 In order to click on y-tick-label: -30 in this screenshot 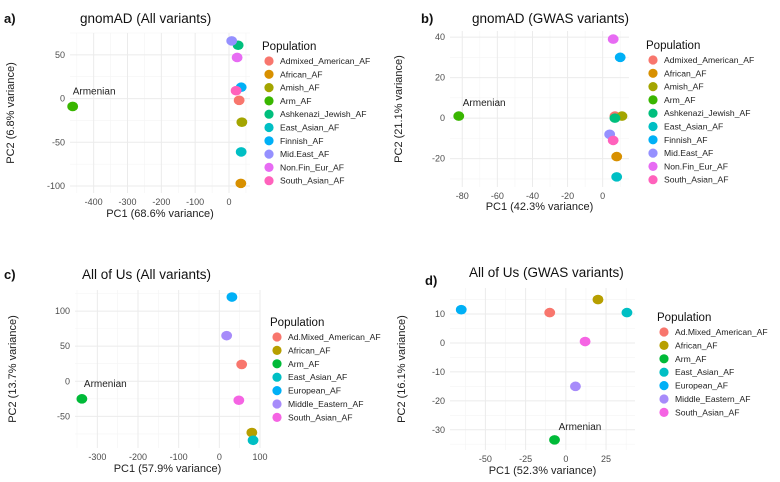, I will do `click(438, 430)`.